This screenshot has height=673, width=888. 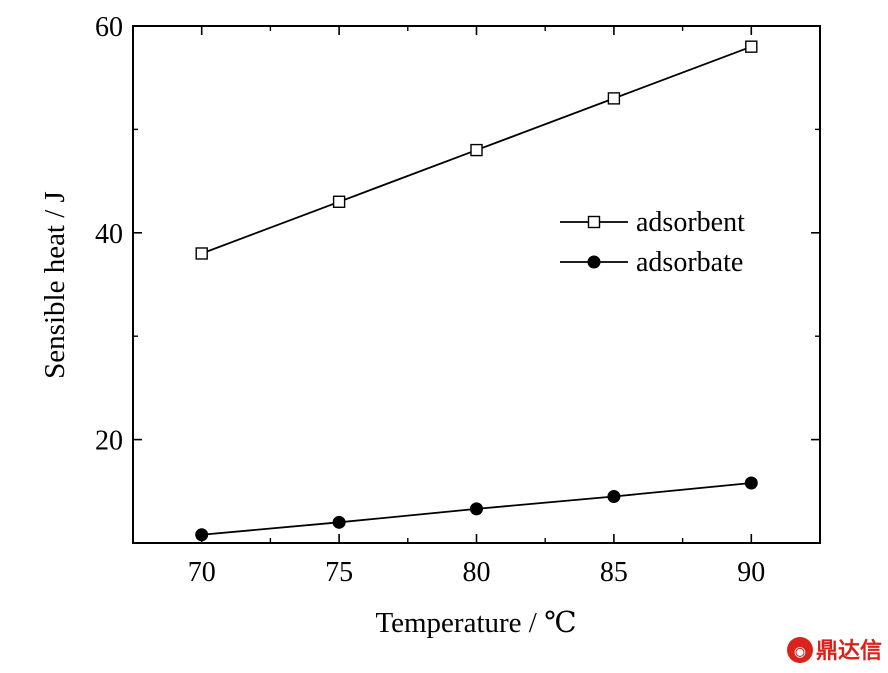 What do you see at coordinates (109, 441) in the screenshot?
I see `y-tick-label: 20` at bounding box center [109, 441].